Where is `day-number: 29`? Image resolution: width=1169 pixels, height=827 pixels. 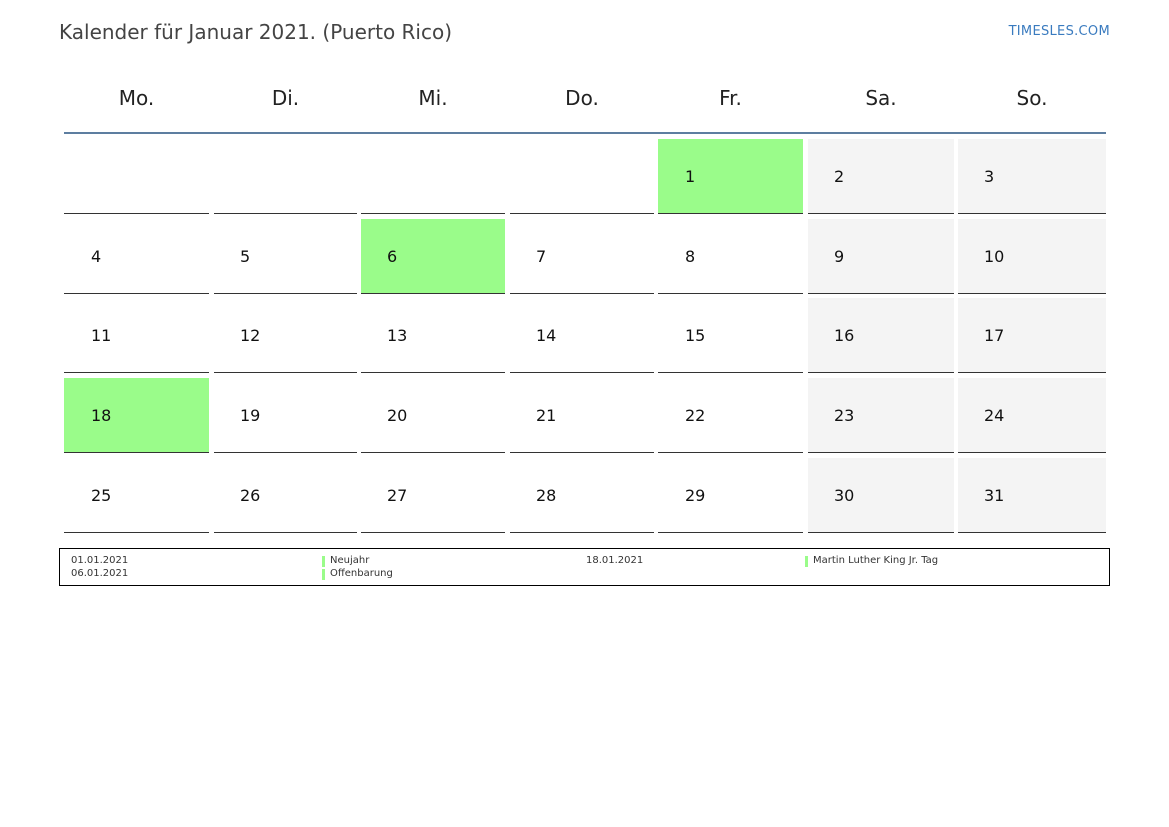
day-number: 29 is located at coordinates (695, 495).